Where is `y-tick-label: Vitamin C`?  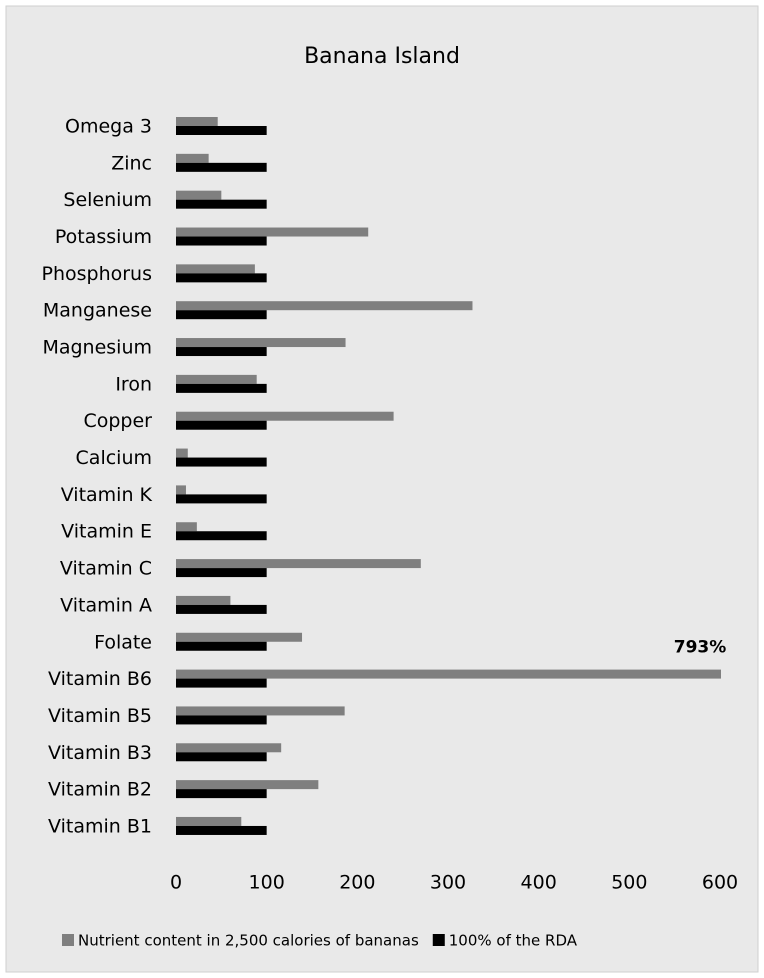
y-tick-label: Vitamin C is located at coordinates (106, 569).